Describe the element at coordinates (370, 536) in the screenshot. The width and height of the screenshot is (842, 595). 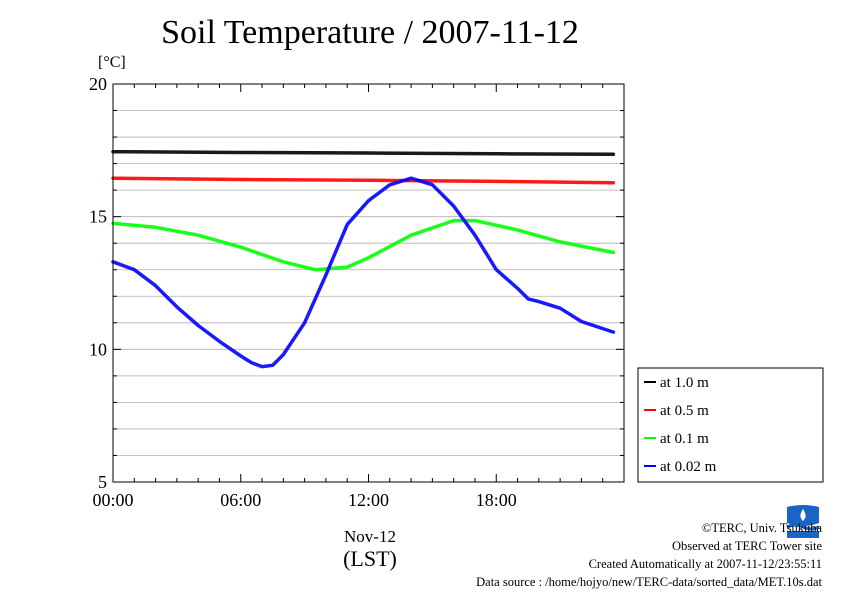
I see `x-axis-date: Nov-12` at that location.